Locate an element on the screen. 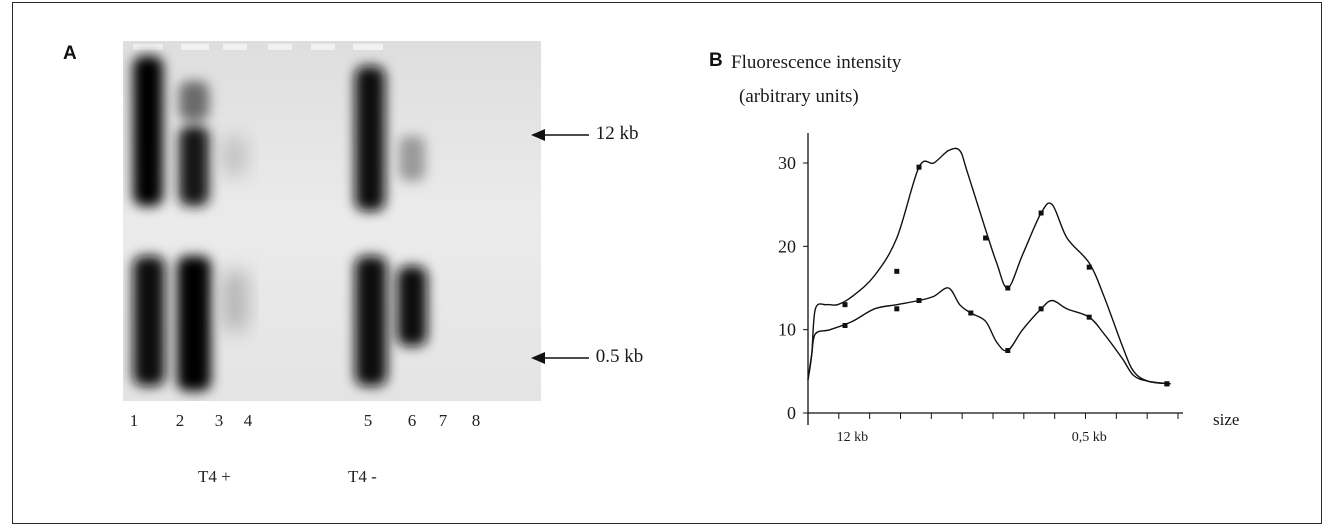  group-label-t4-minus: T4 - is located at coordinates (362, 476).